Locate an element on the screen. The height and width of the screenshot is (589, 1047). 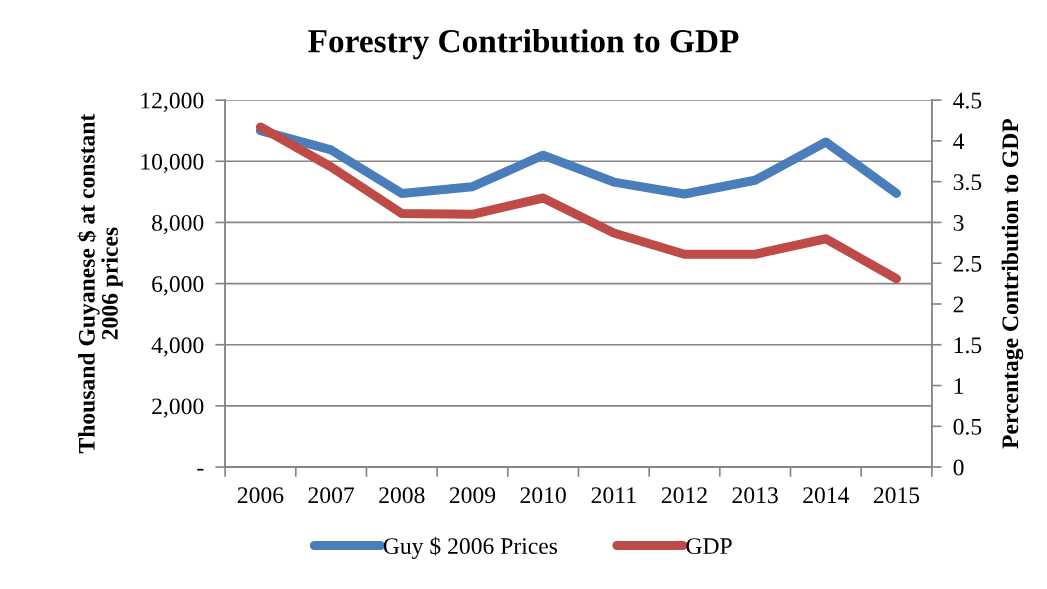
x-tick-label: 2007 is located at coordinates (331, 495).